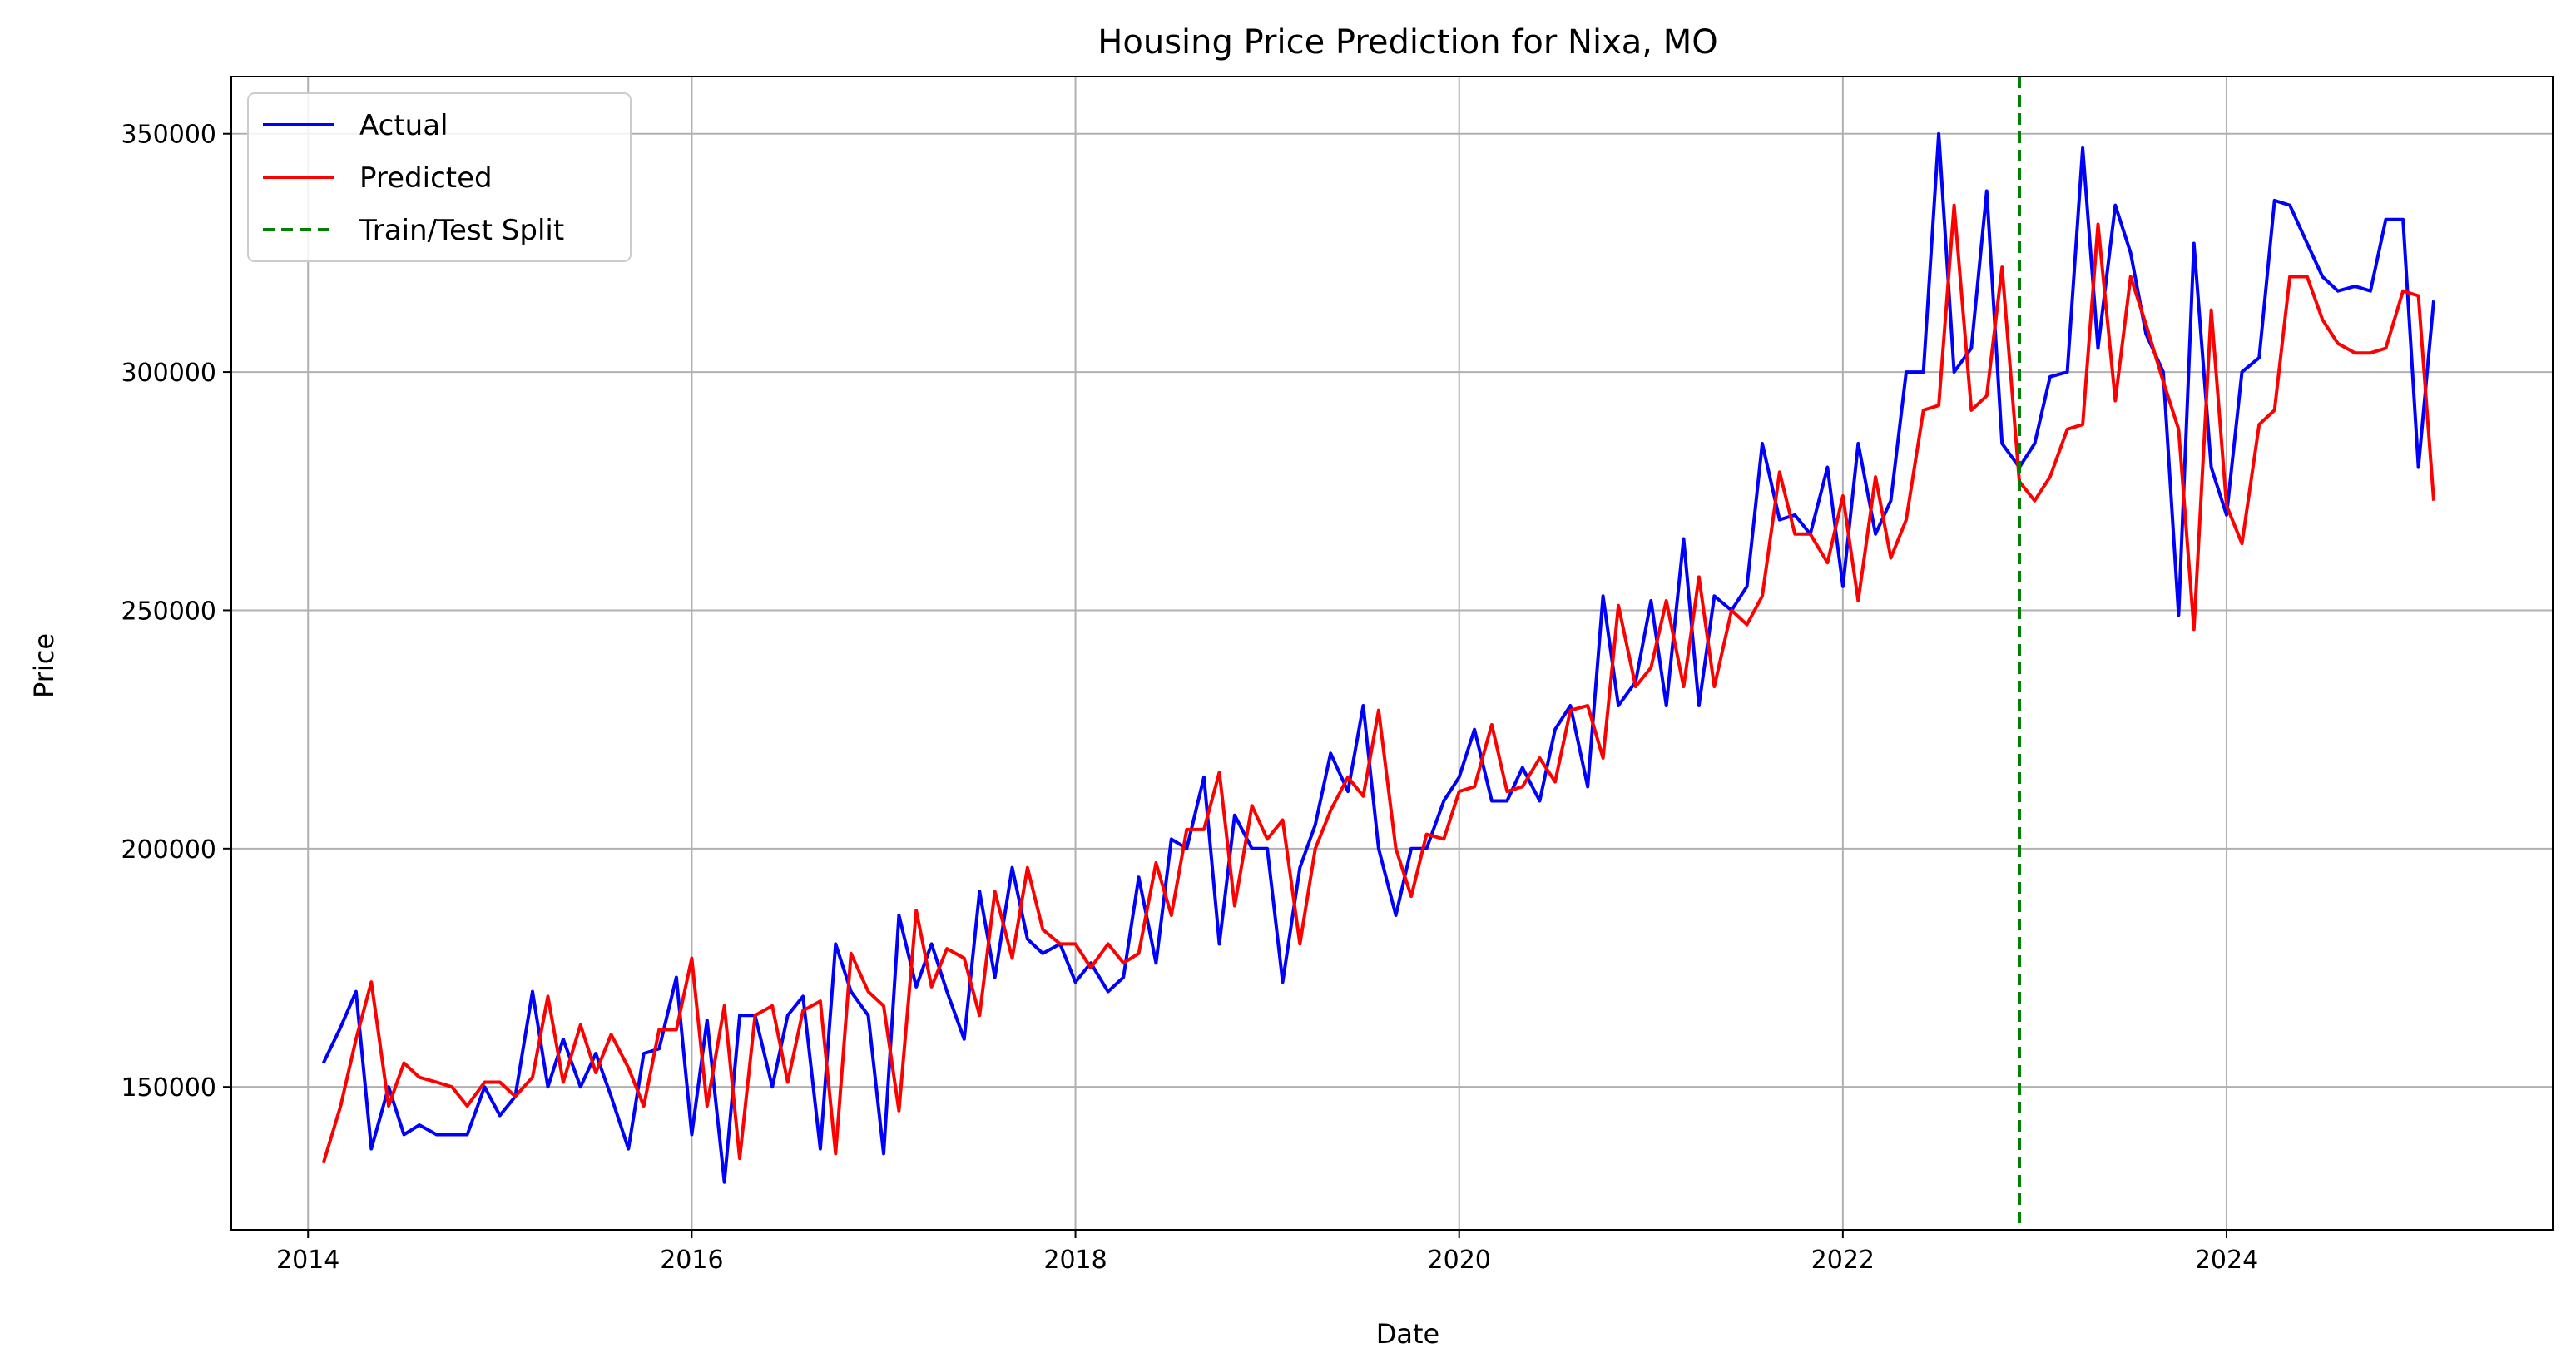 The height and width of the screenshot is (1363, 2576). Describe the element at coordinates (169, 373) in the screenshot. I see `y-tick-label: 300000` at that location.